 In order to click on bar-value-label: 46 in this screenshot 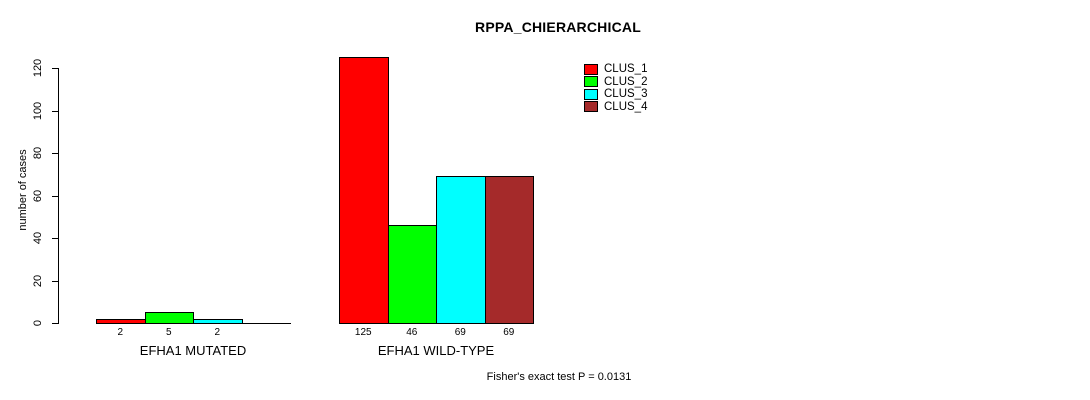, I will do `click(412, 332)`.